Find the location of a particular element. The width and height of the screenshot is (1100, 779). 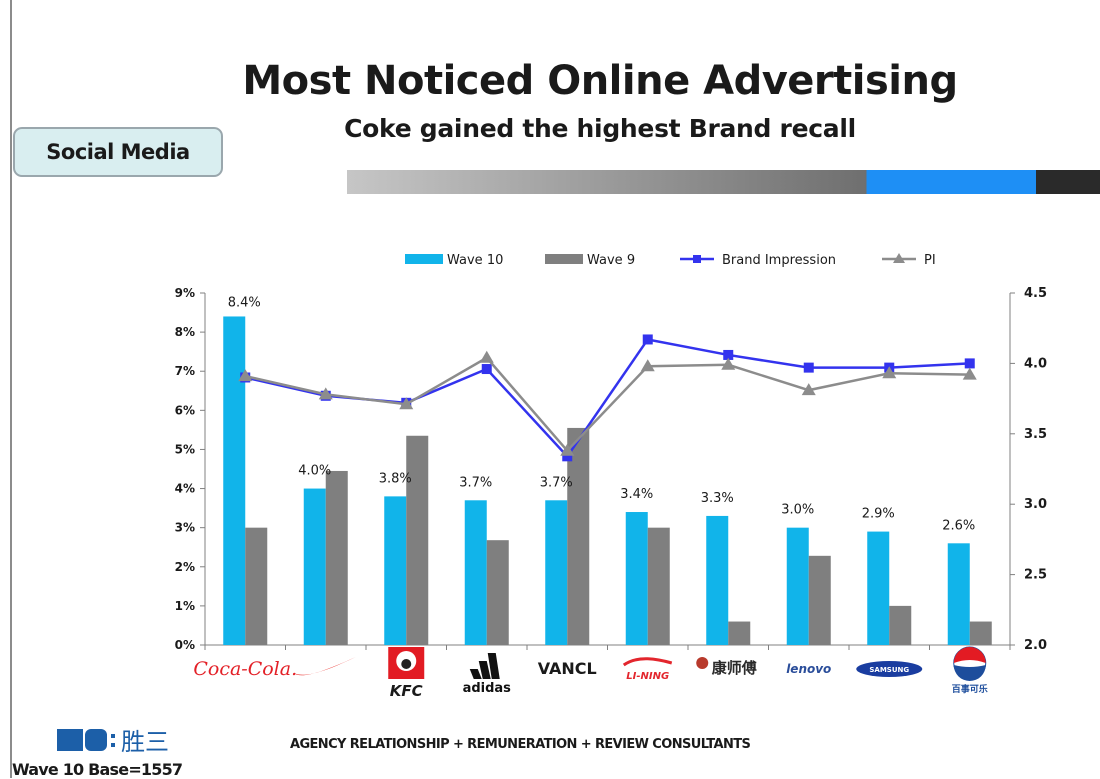

pepsi-logo-text: 百事可乐 is located at coordinates (970, 689).